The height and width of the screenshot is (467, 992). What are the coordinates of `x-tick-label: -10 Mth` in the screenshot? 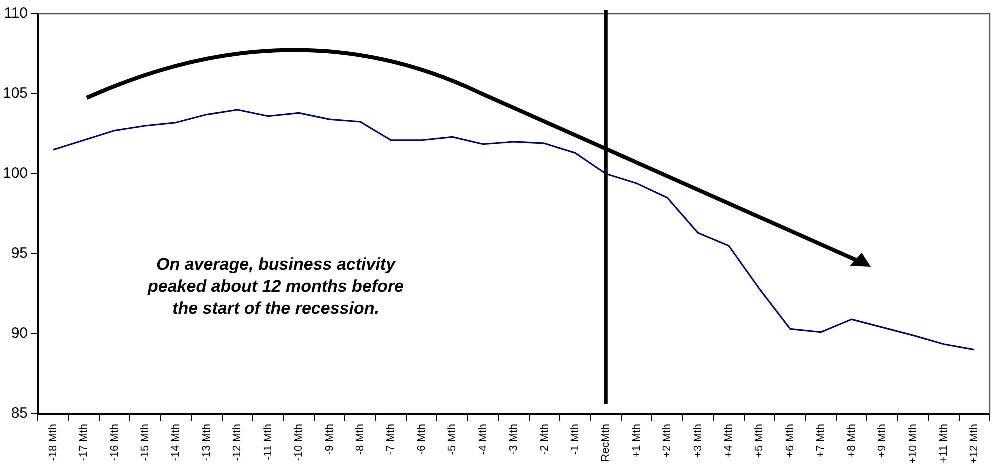 It's located at (299, 443).